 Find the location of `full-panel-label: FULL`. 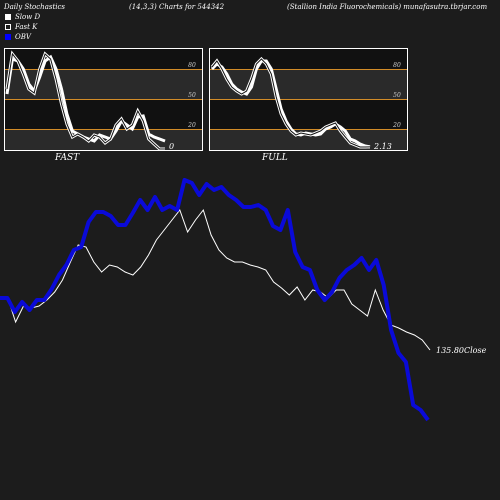

full-panel-label: FULL is located at coordinates (275, 158).